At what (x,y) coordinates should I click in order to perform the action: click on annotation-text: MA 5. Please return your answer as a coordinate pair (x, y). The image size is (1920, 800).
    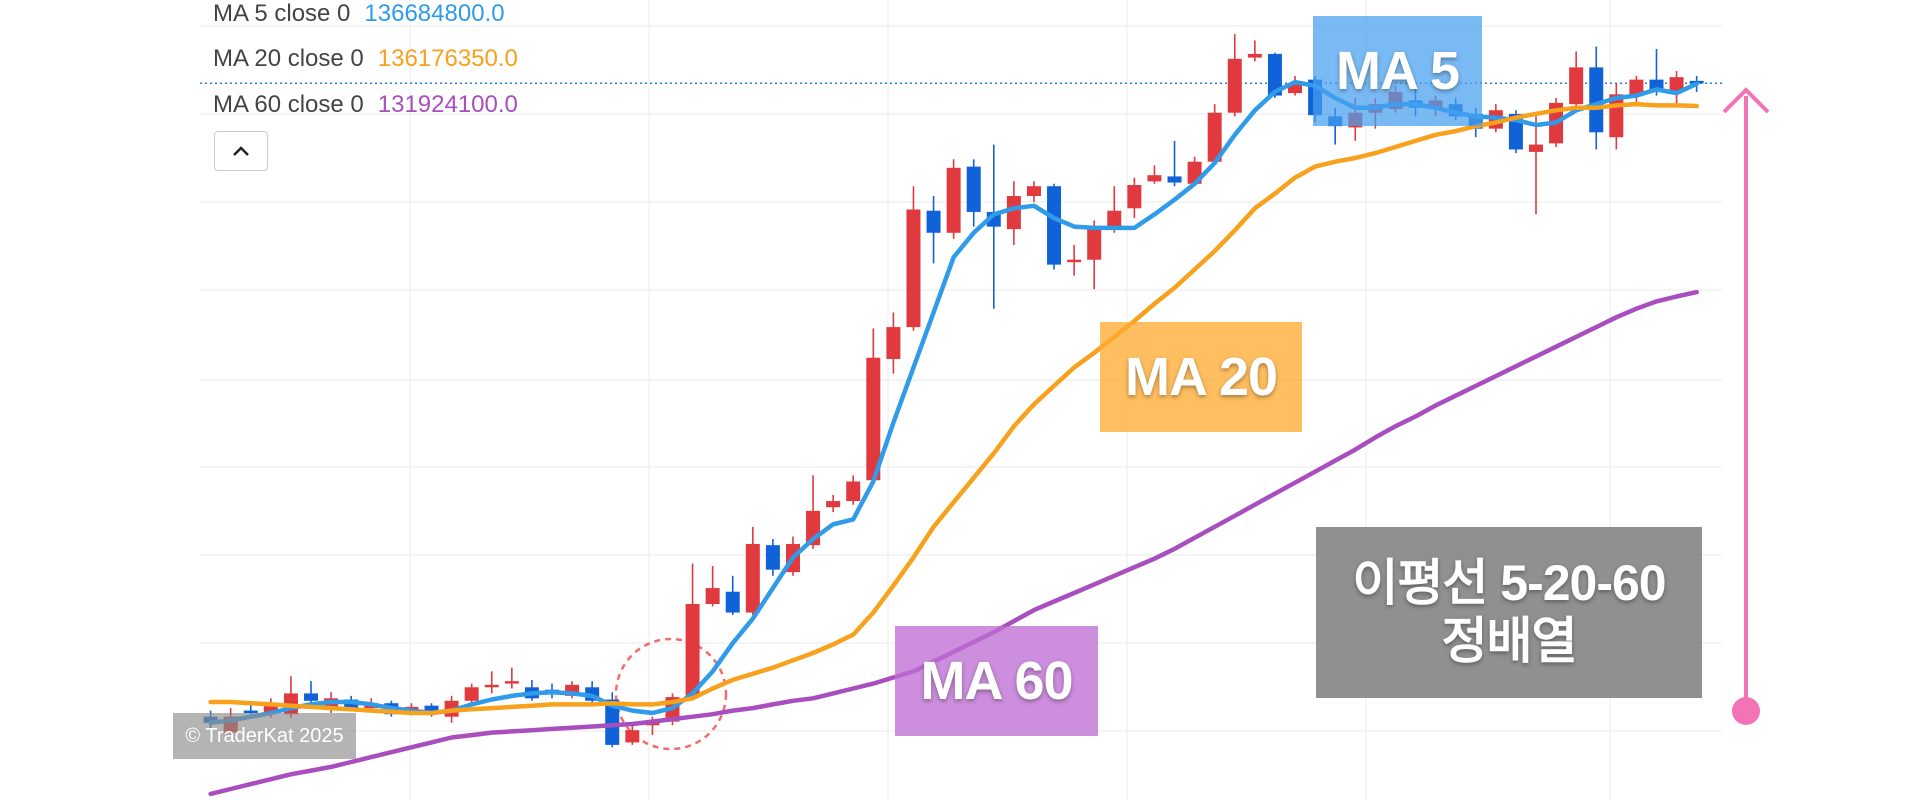
    Looking at the image, I should click on (1397, 70).